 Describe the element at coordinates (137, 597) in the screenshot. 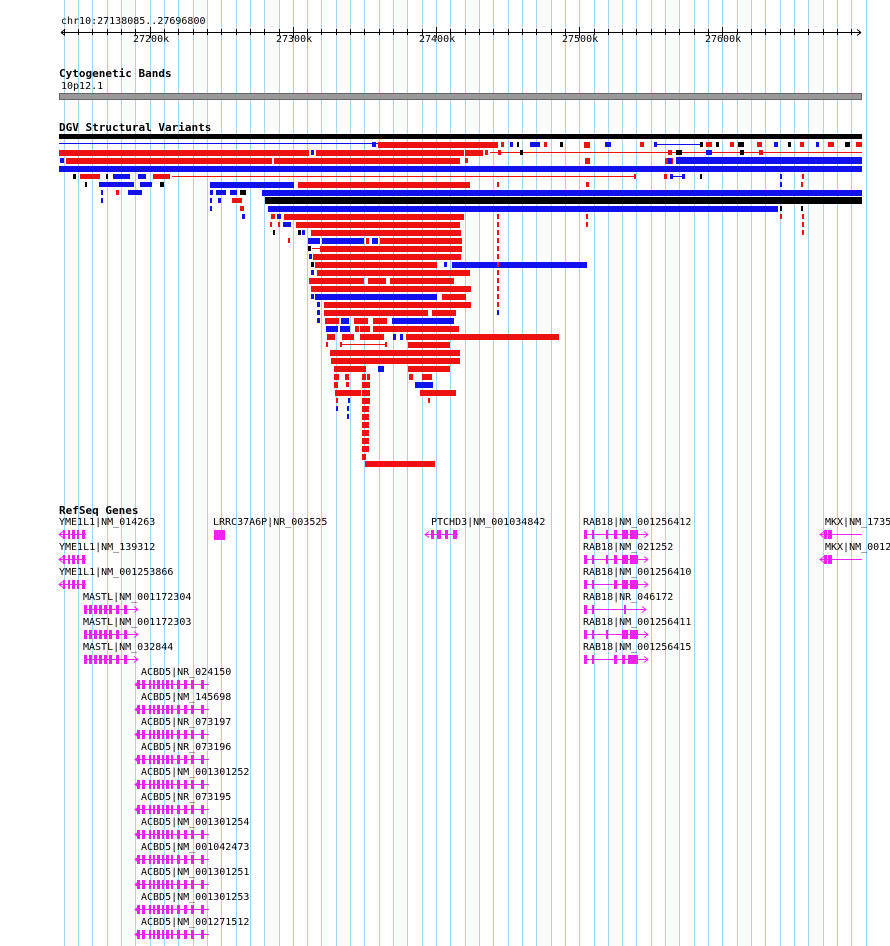

I see `gene-label: MASTL|NM_001172304` at that location.